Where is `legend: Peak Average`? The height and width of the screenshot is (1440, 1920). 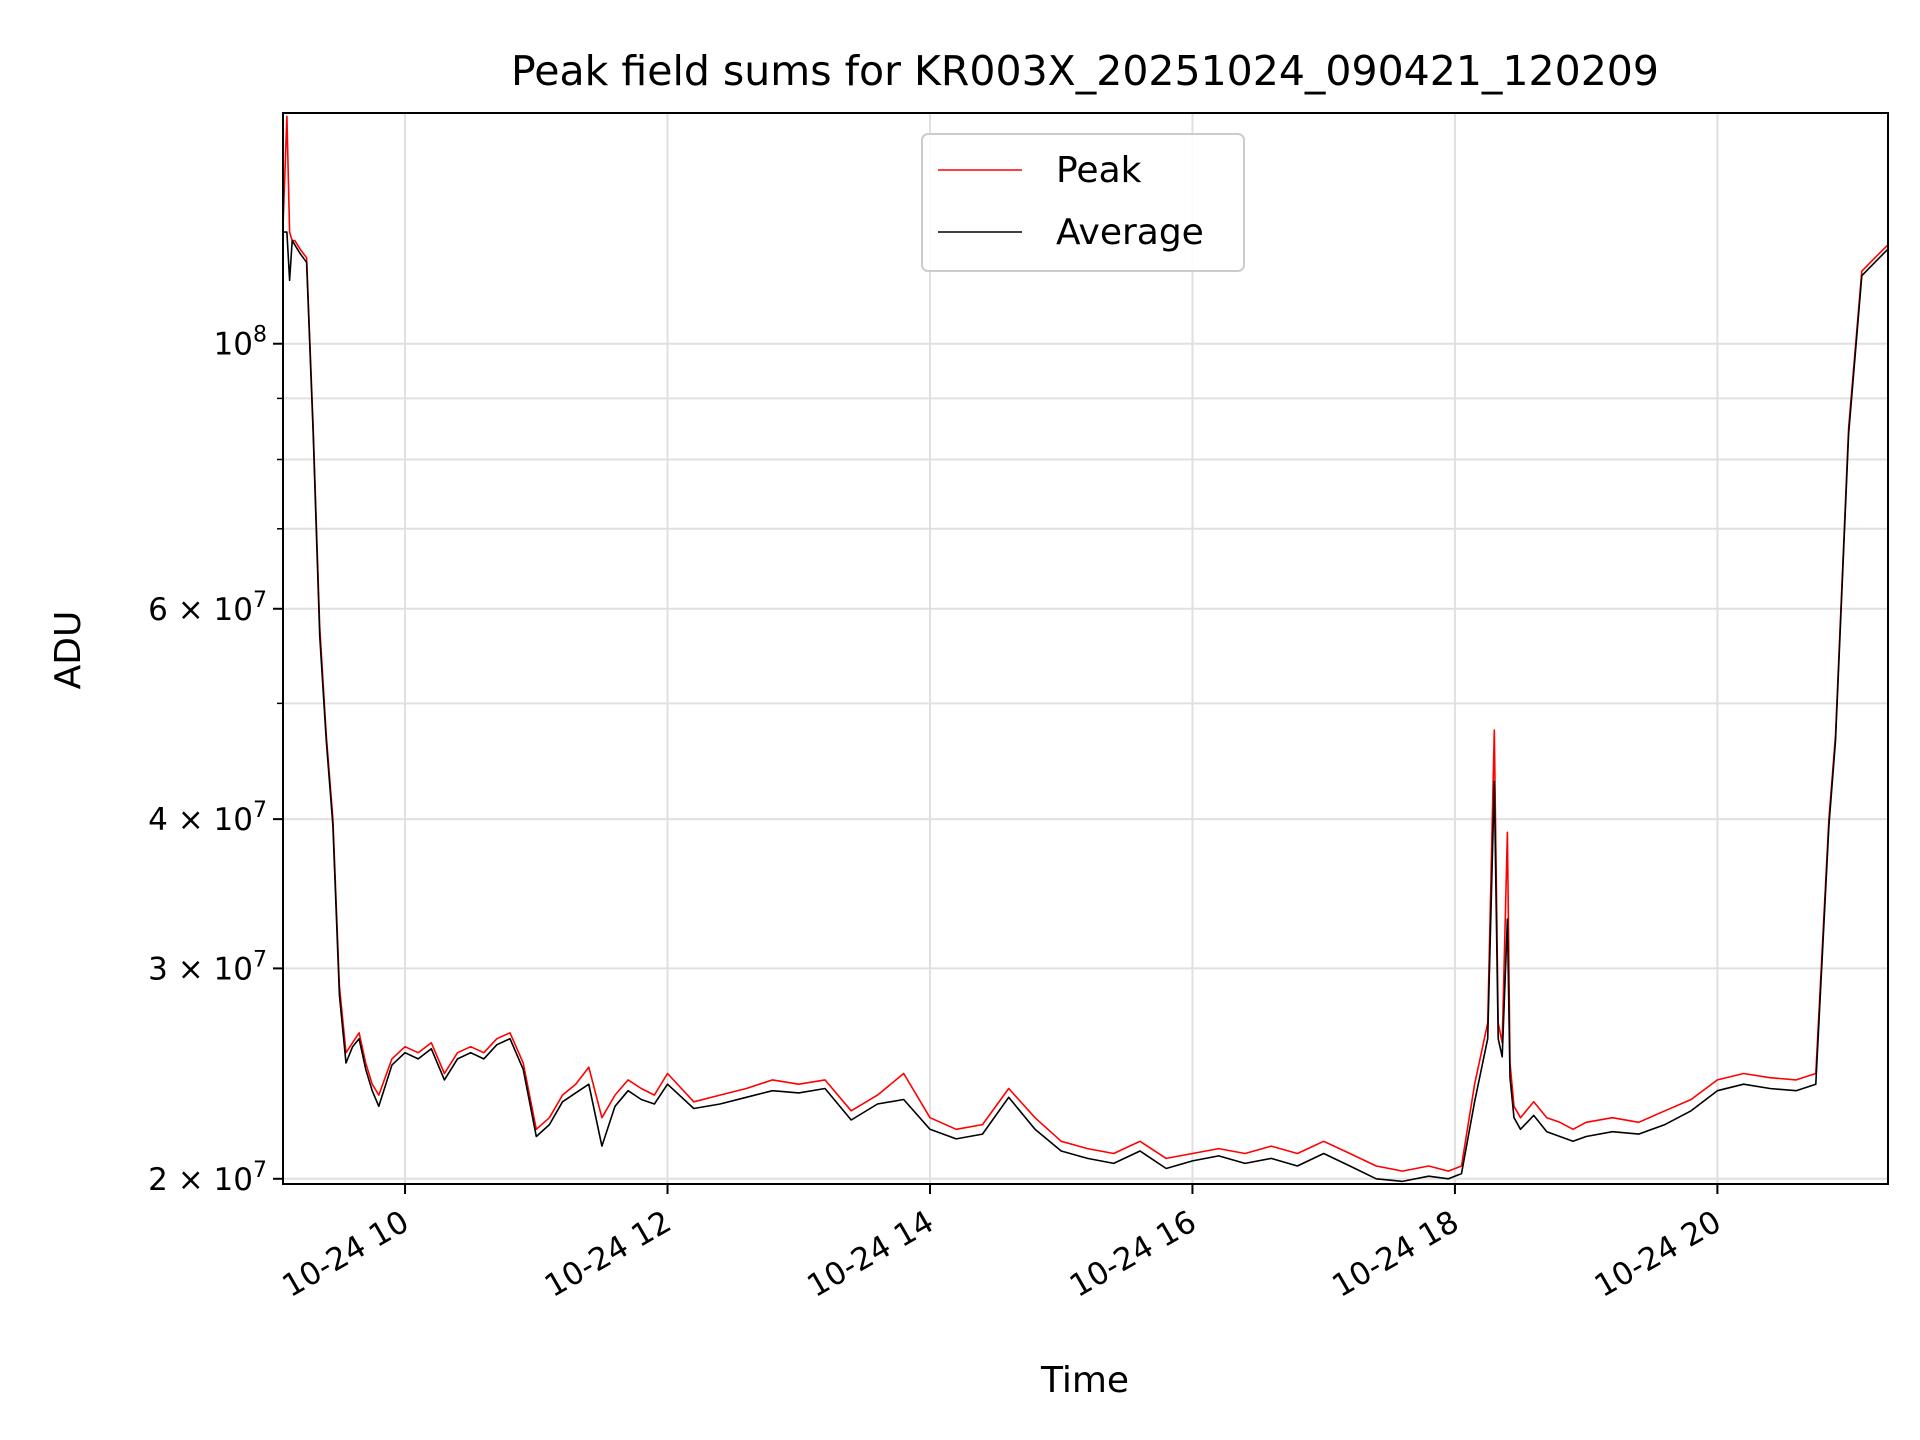 legend: Peak Average is located at coordinates (1083, 202).